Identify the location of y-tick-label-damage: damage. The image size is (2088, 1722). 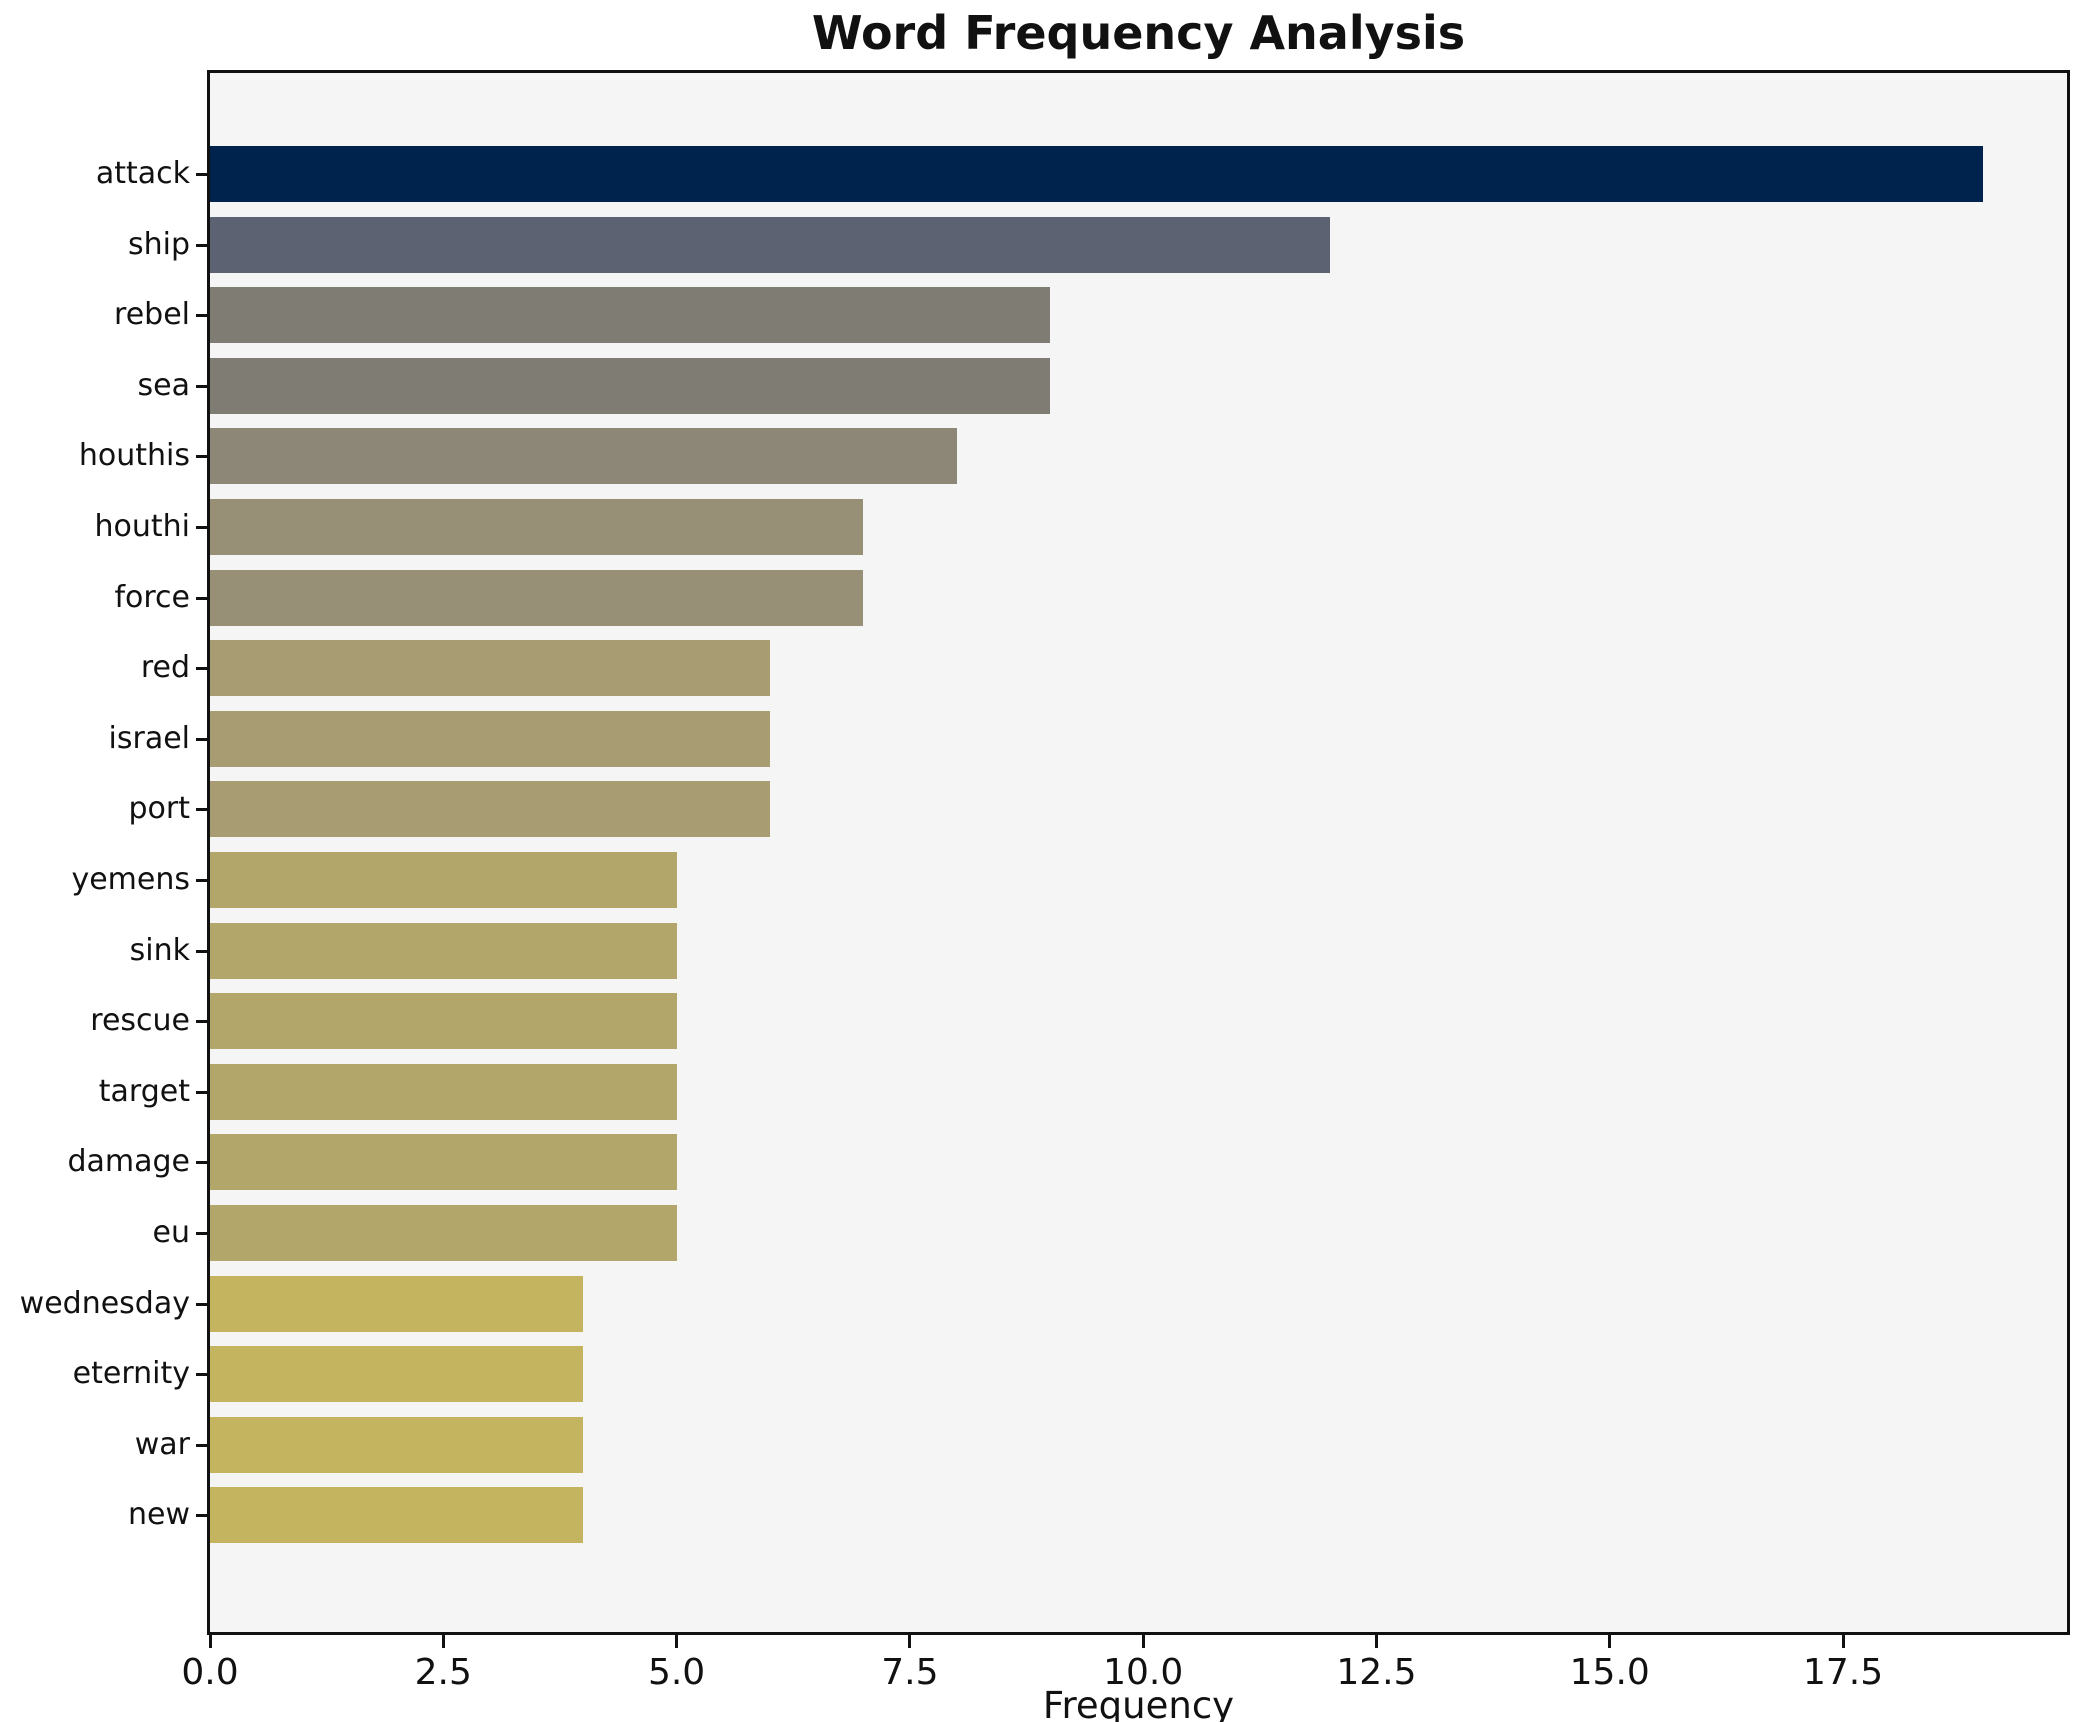
(128, 1162).